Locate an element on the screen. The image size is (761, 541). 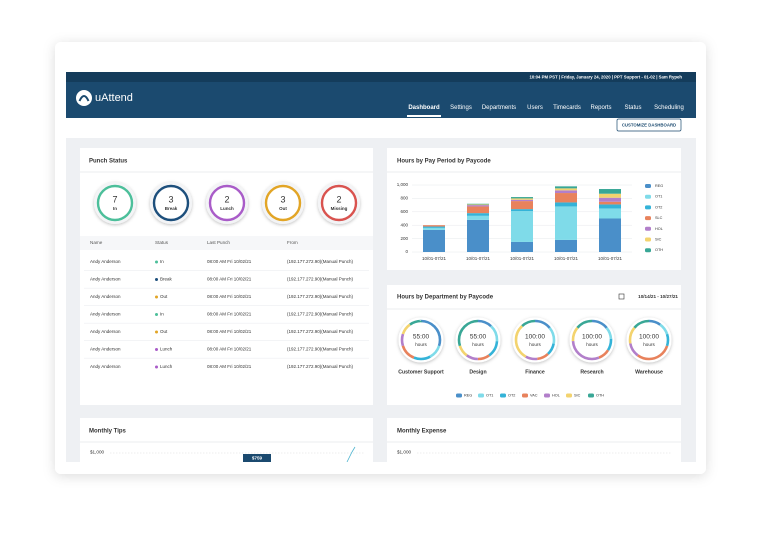
table-cell: 08:00 AM Fri 10/02/21 is located at coordinates (229, 349).